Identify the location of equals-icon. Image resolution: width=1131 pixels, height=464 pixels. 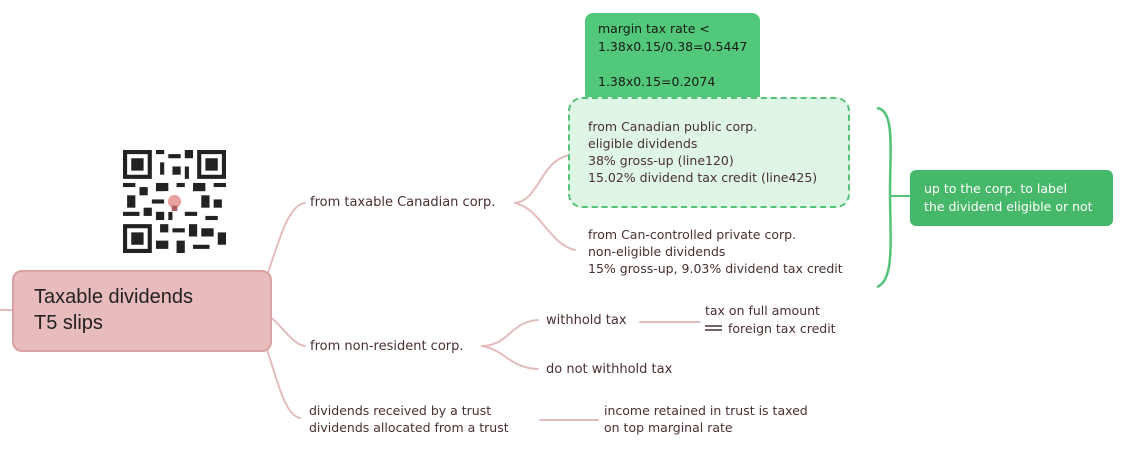
(713, 328).